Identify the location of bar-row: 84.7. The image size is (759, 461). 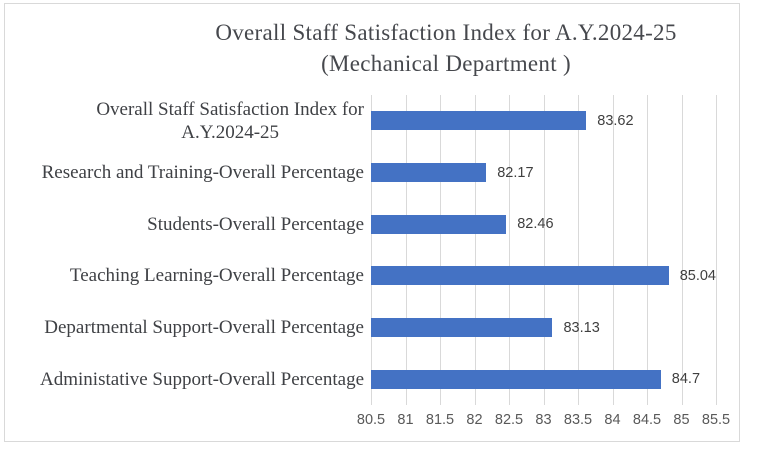
(543, 379).